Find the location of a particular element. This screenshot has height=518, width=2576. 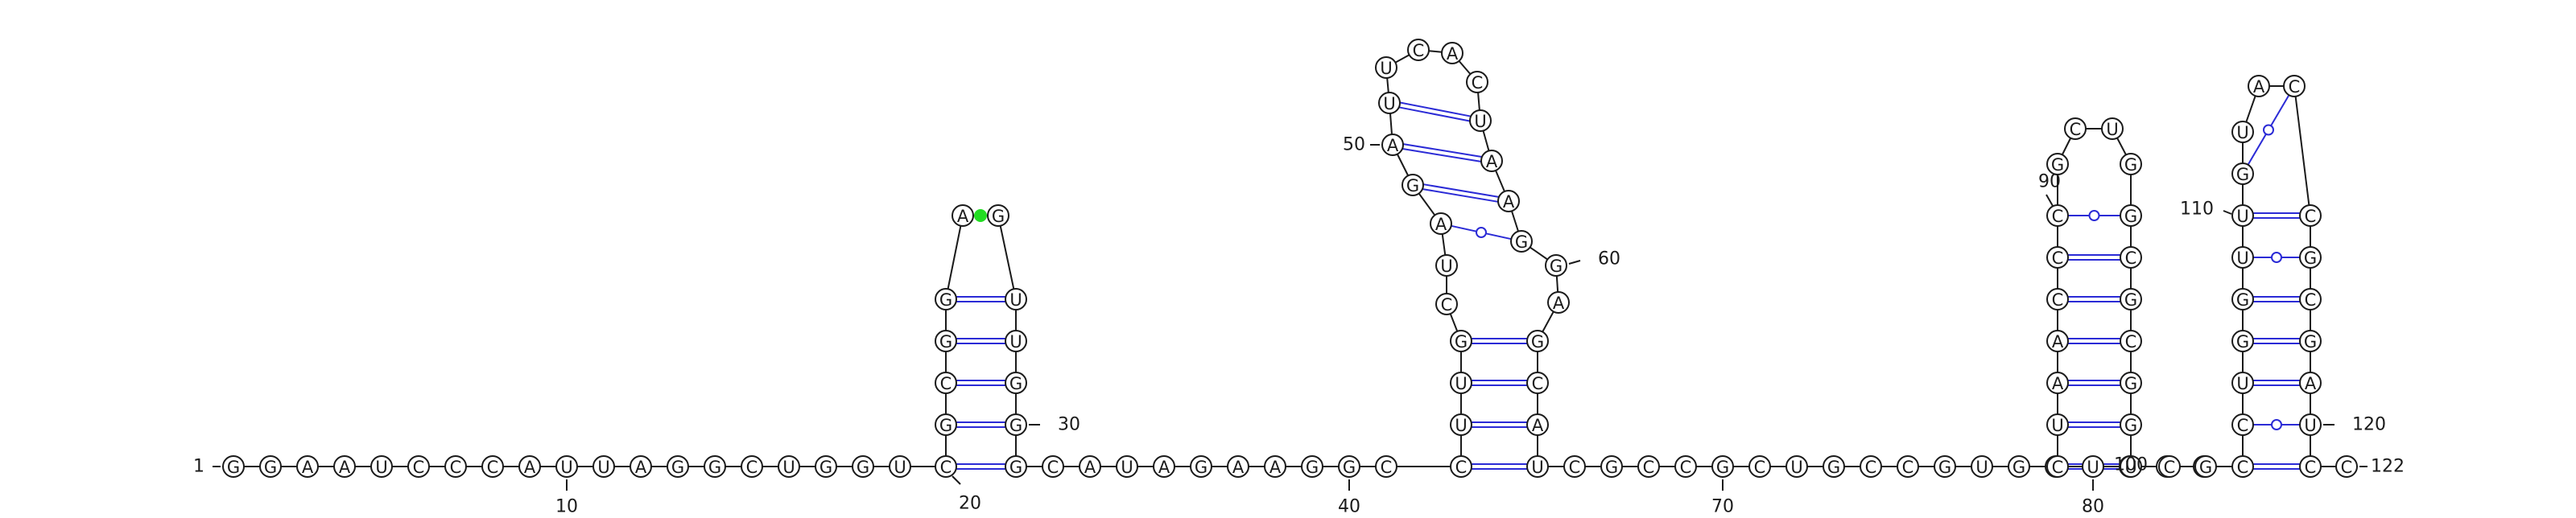

nucleotide-117: C is located at coordinates (2310, 299).